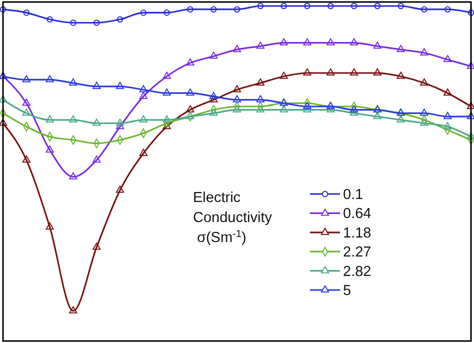 Image resolution: width=474 pixels, height=343 pixels. What do you see at coordinates (347, 291) in the screenshot?
I see `legend-label: 5` at bounding box center [347, 291].